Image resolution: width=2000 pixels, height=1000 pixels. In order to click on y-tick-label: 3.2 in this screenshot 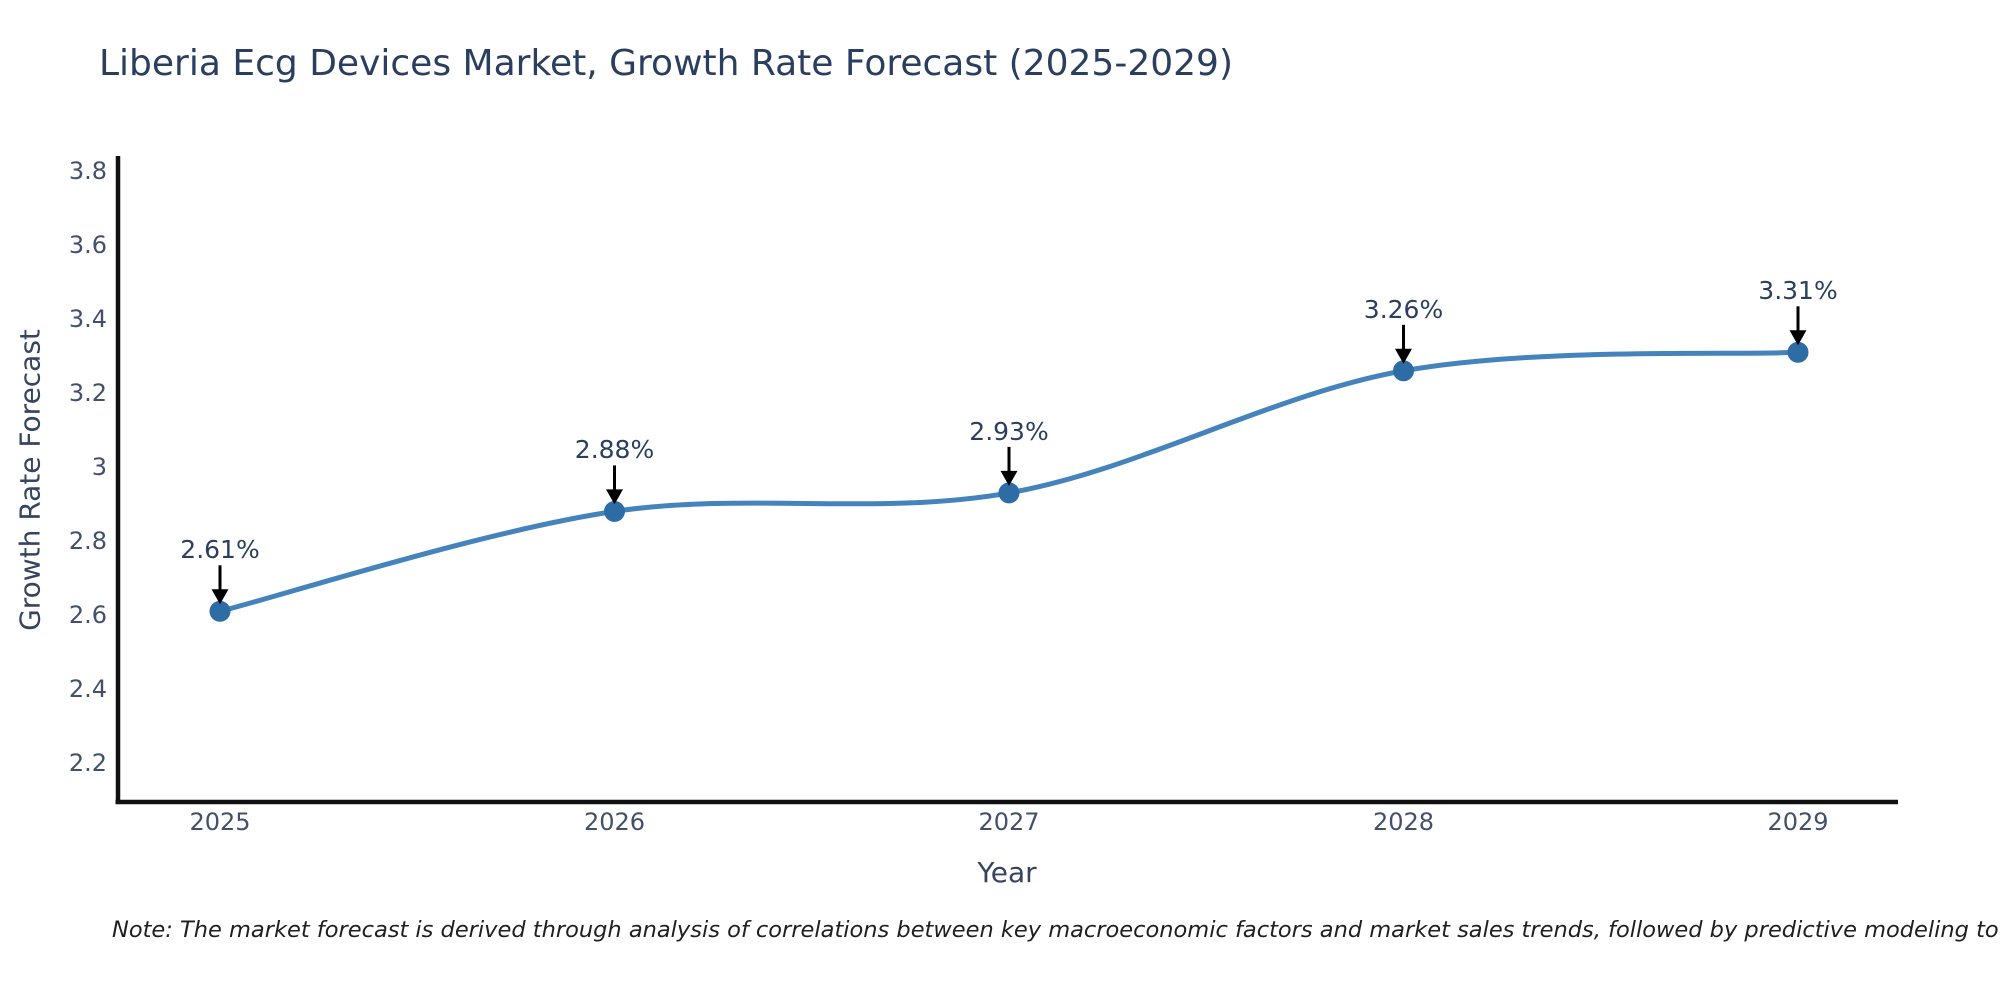, I will do `click(87, 393)`.